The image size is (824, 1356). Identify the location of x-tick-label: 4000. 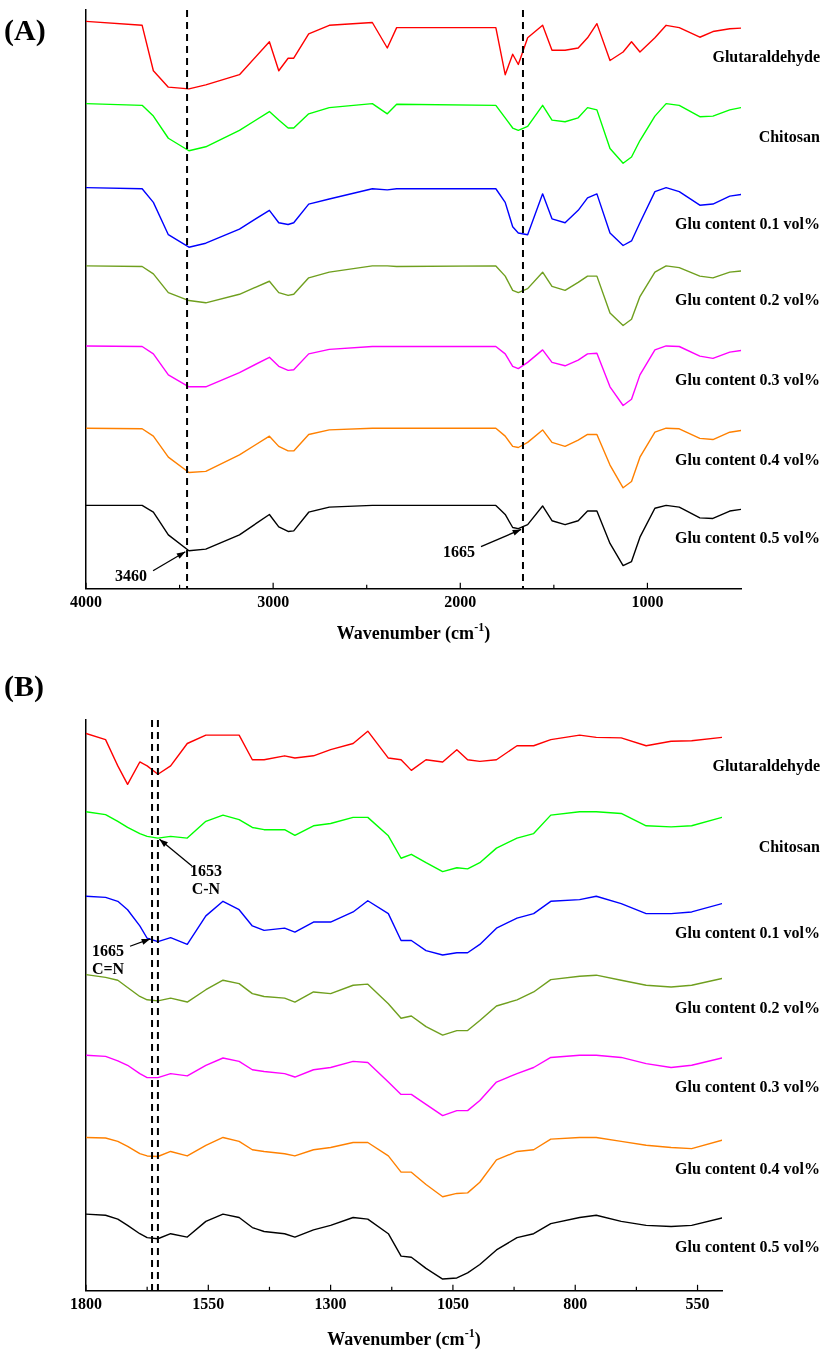
(86, 601).